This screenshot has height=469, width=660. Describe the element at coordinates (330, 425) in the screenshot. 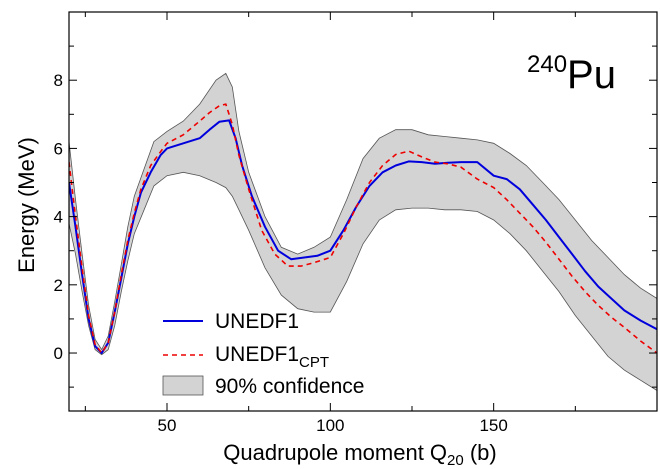

I see `x-tick-label: 100` at that location.